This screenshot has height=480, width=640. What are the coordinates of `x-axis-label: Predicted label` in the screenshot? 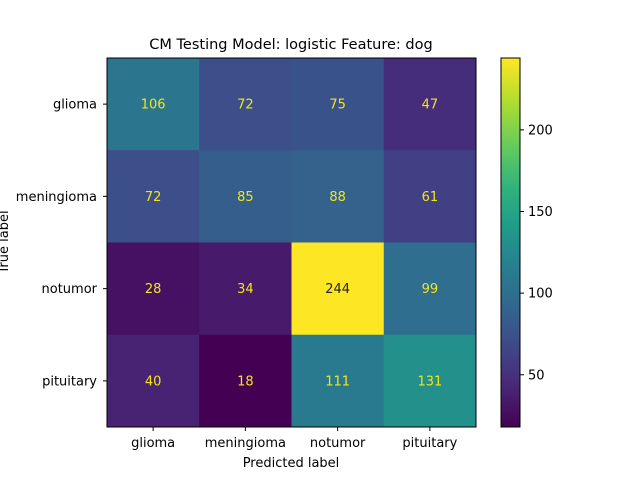 It's located at (291, 463).